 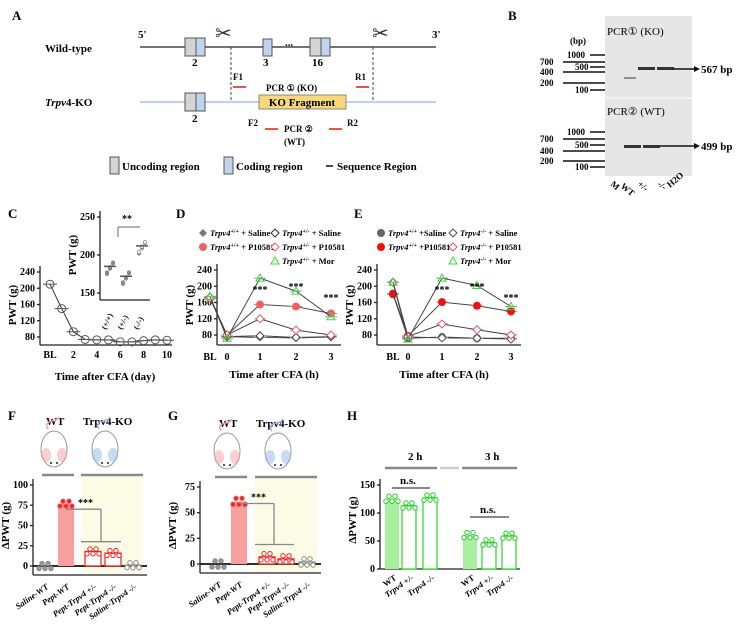 What do you see at coordinates (483, 232) in the screenshot?
I see `legend-genotype: -/-` at bounding box center [483, 232].